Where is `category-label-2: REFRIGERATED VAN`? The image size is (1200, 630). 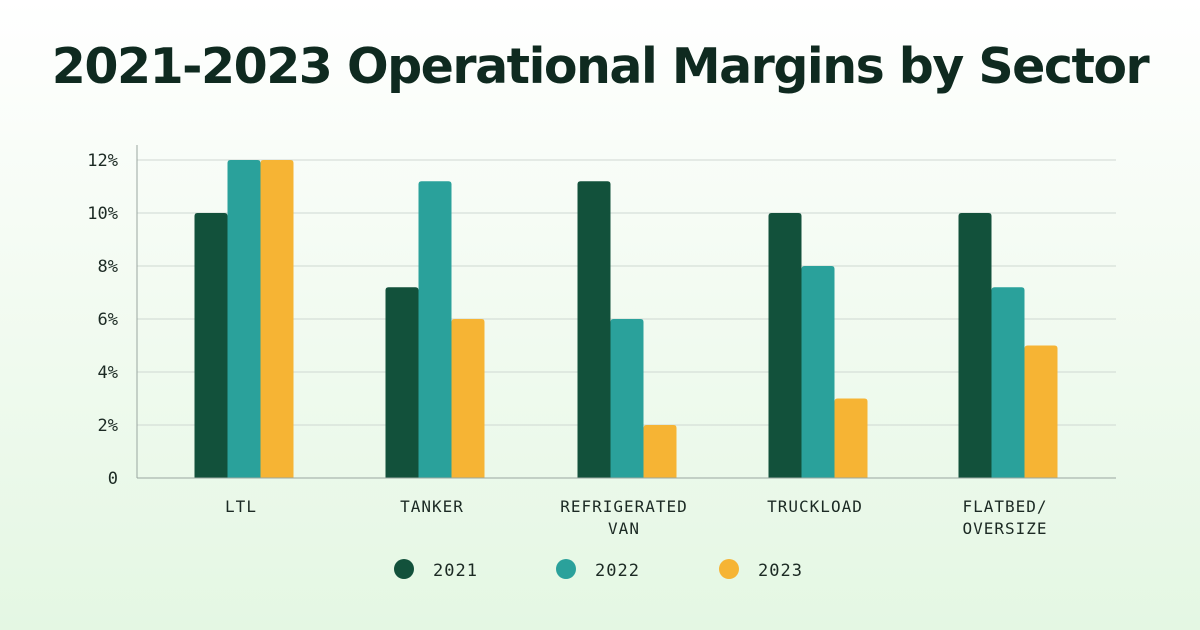
category-label-2: REFRIGERATED VAN is located at coordinates (624, 517).